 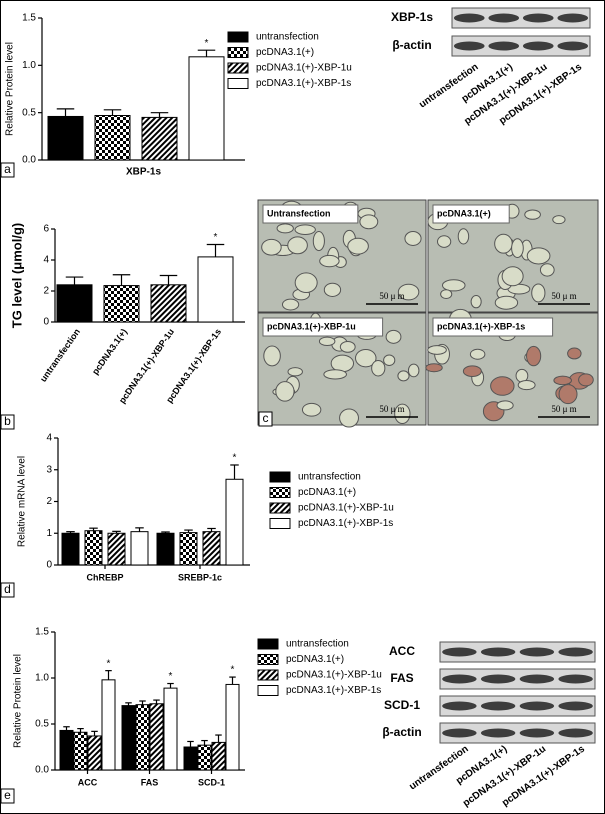 I want to click on panel-letter-box, so click(x=7, y=796).